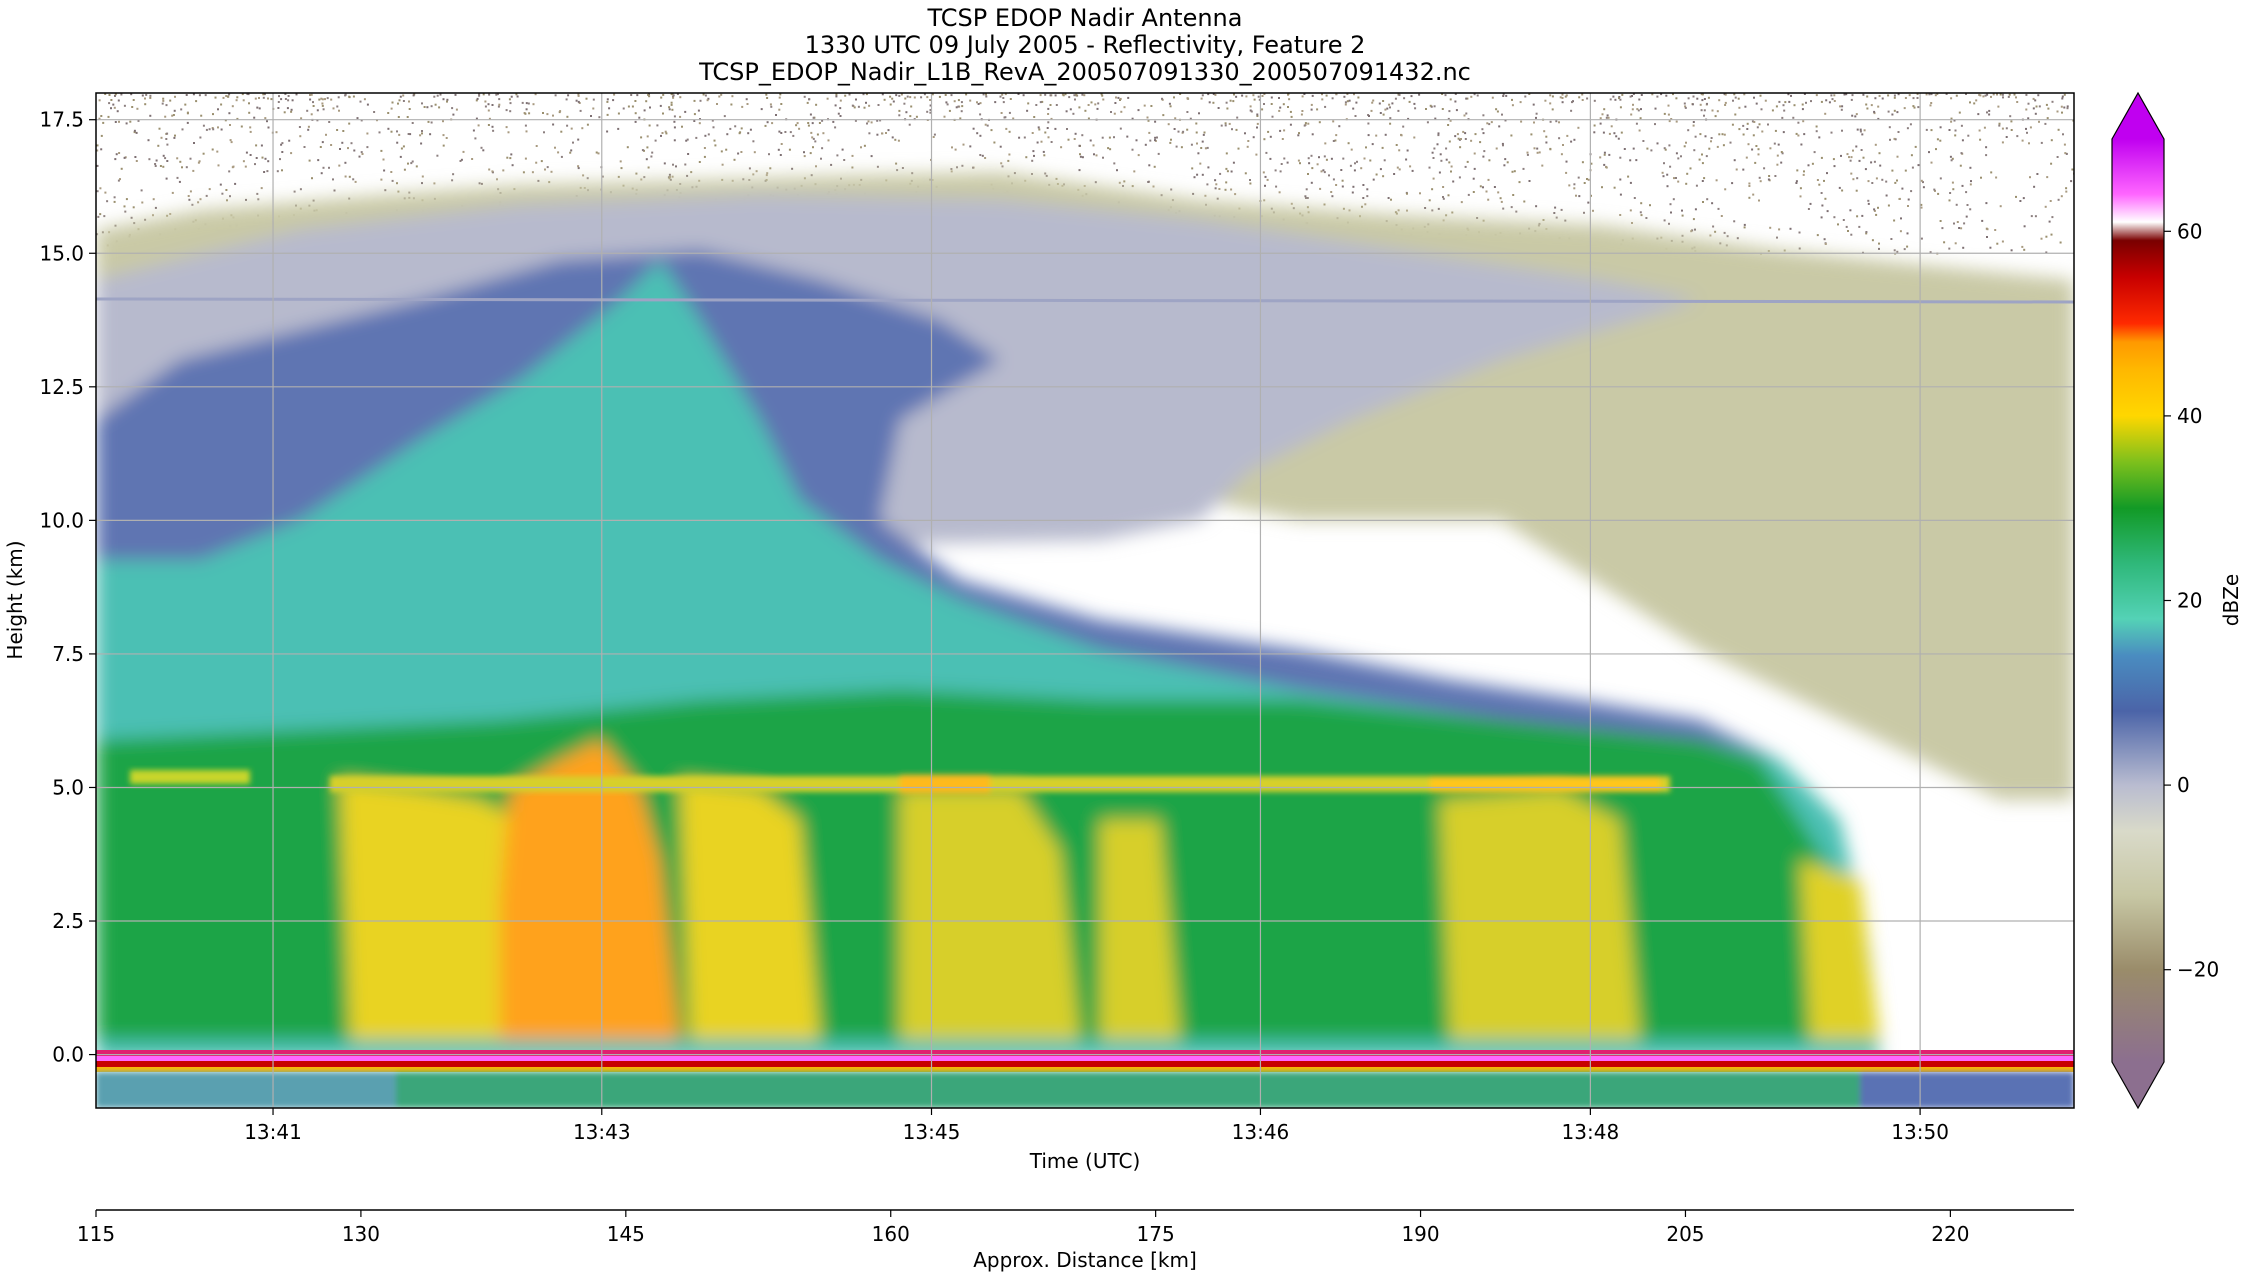 The height and width of the screenshot is (1275, 2250). What do you see at coordinates (1085, 1061) in the screenshot?
I see `surface-return` at bounding box center [1085, 1061].